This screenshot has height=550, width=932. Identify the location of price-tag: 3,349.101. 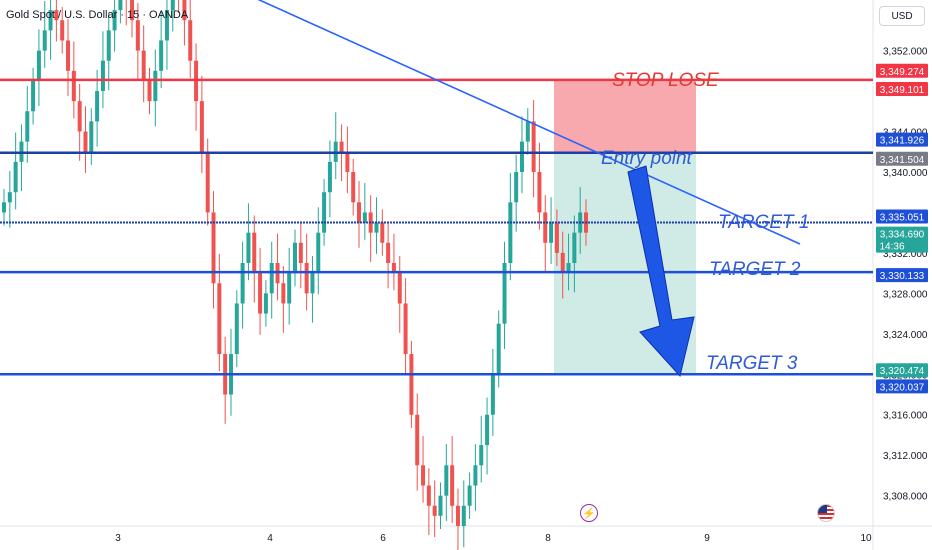
(902, 89).